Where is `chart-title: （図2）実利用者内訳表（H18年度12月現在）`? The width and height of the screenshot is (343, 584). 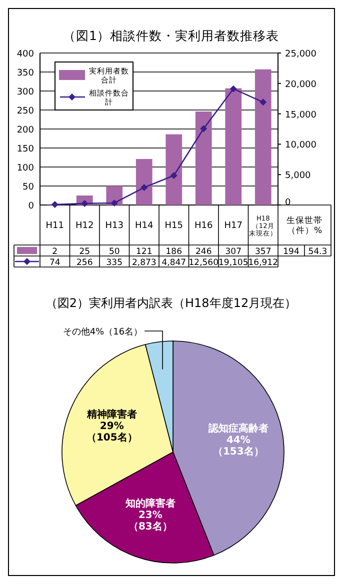 chart-title: （図2）実利用者内訳表（H18年度12月現在） is located at coordinates (171, 303).